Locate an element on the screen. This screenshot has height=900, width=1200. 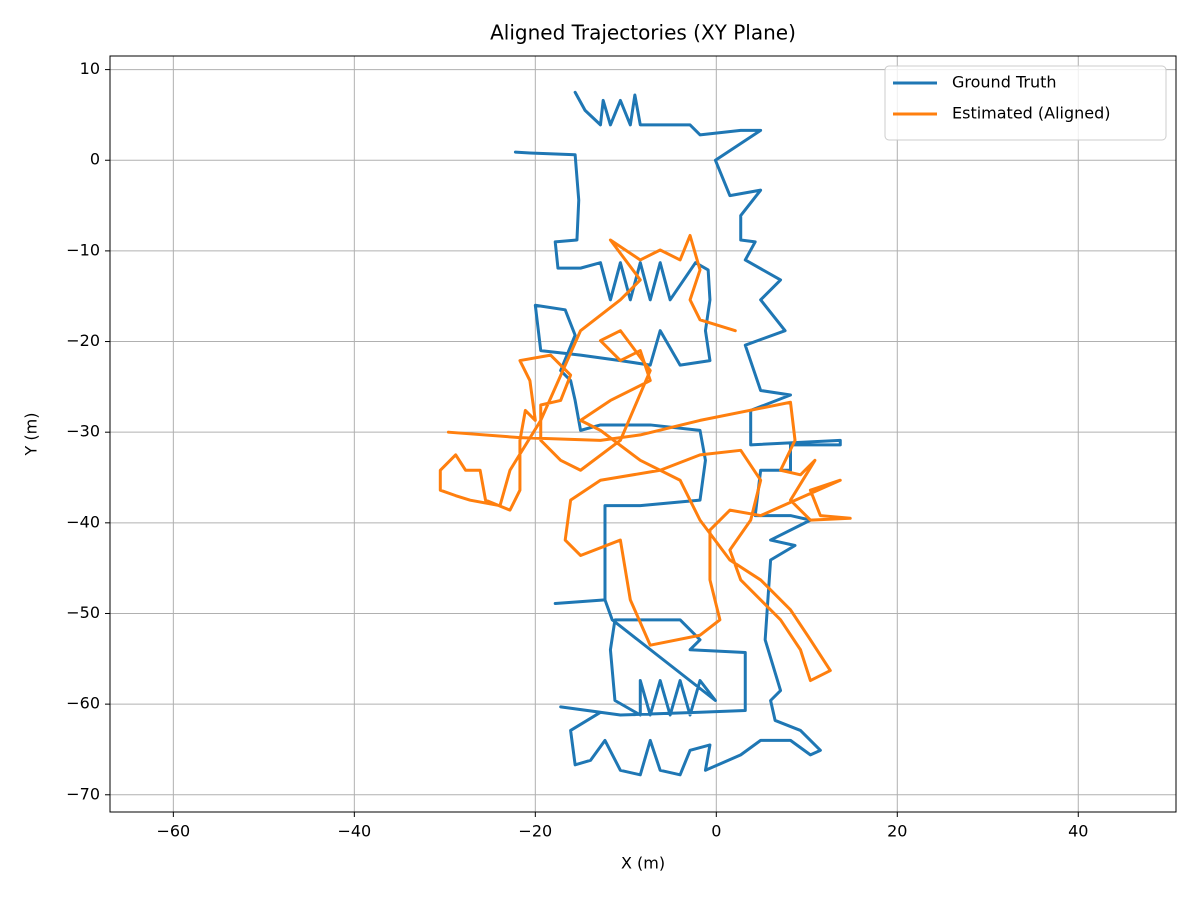
y-tick-label: 10 is located at coordinates (90, 68).